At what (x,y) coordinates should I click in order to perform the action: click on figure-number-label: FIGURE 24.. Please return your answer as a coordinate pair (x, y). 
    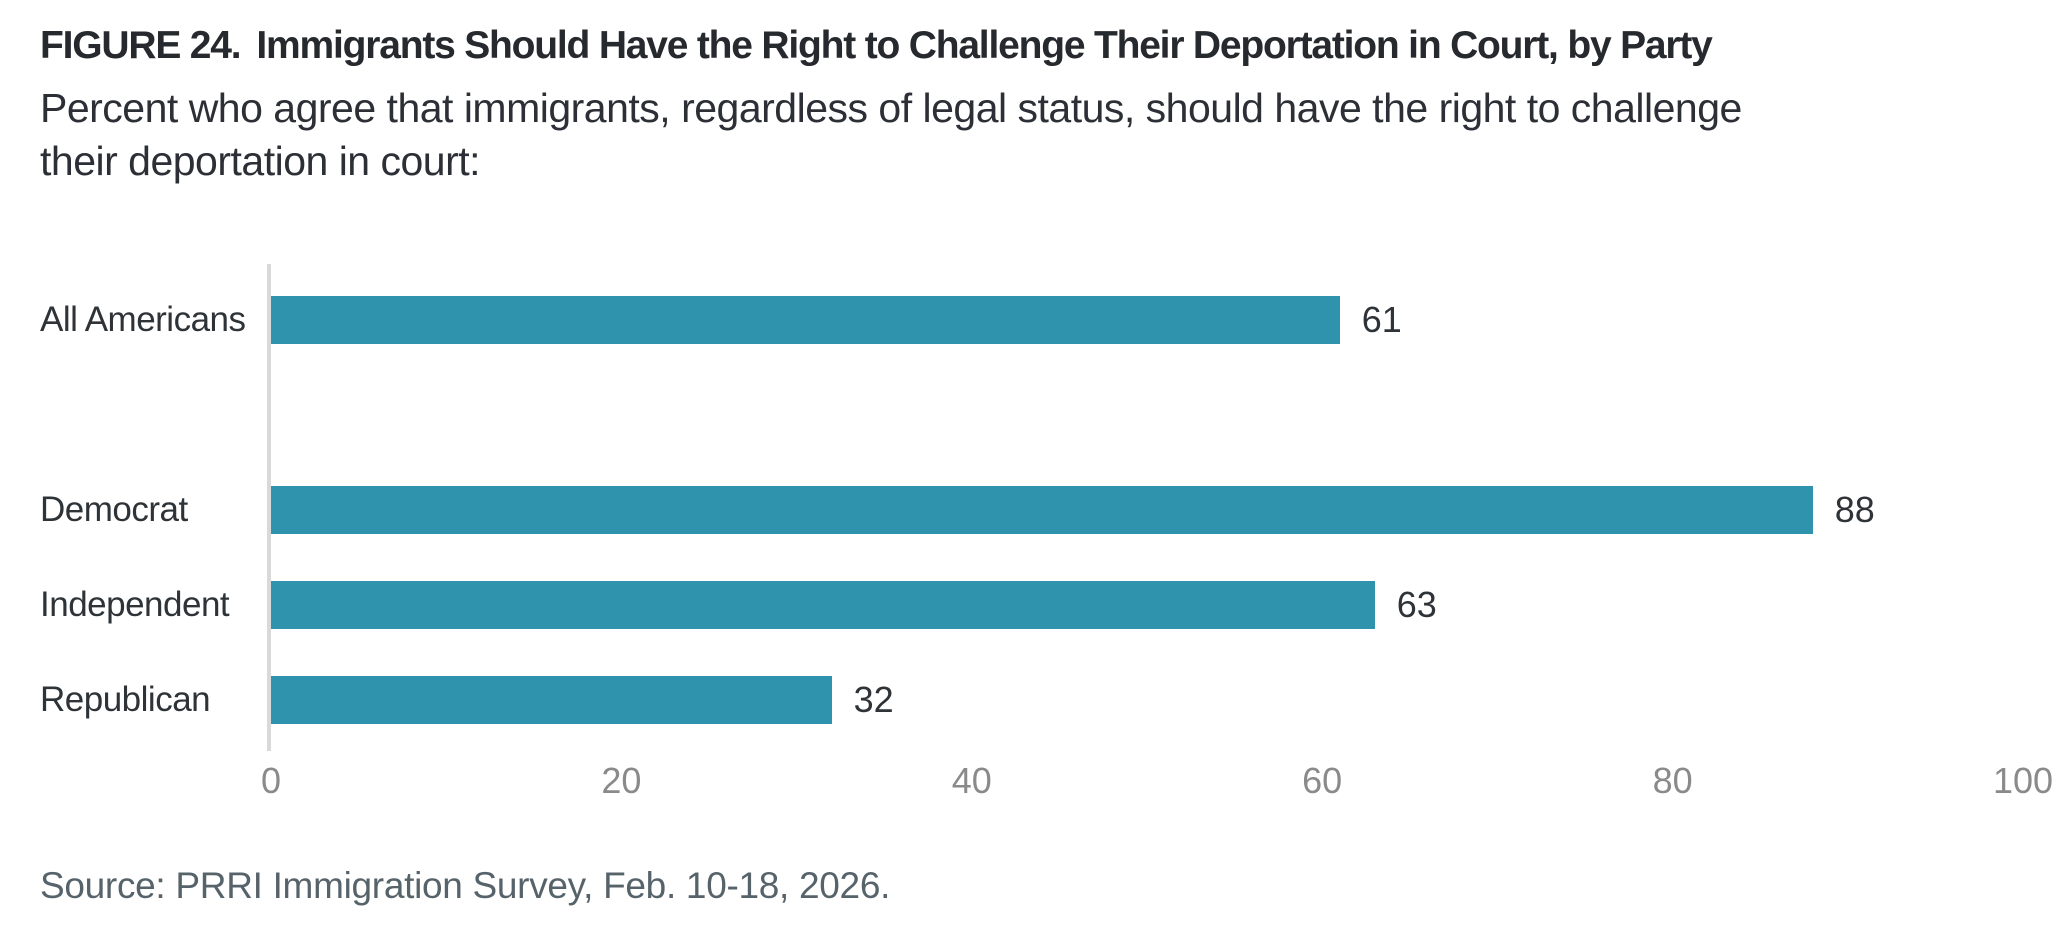
    Looking at the image, I should click on (141, 45).